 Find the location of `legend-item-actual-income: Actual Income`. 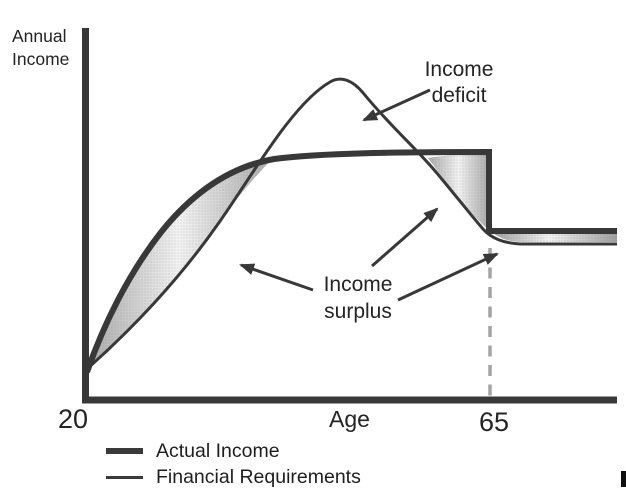

legend-item-actual-income: Actual Income is located at coordinates (233, 451).